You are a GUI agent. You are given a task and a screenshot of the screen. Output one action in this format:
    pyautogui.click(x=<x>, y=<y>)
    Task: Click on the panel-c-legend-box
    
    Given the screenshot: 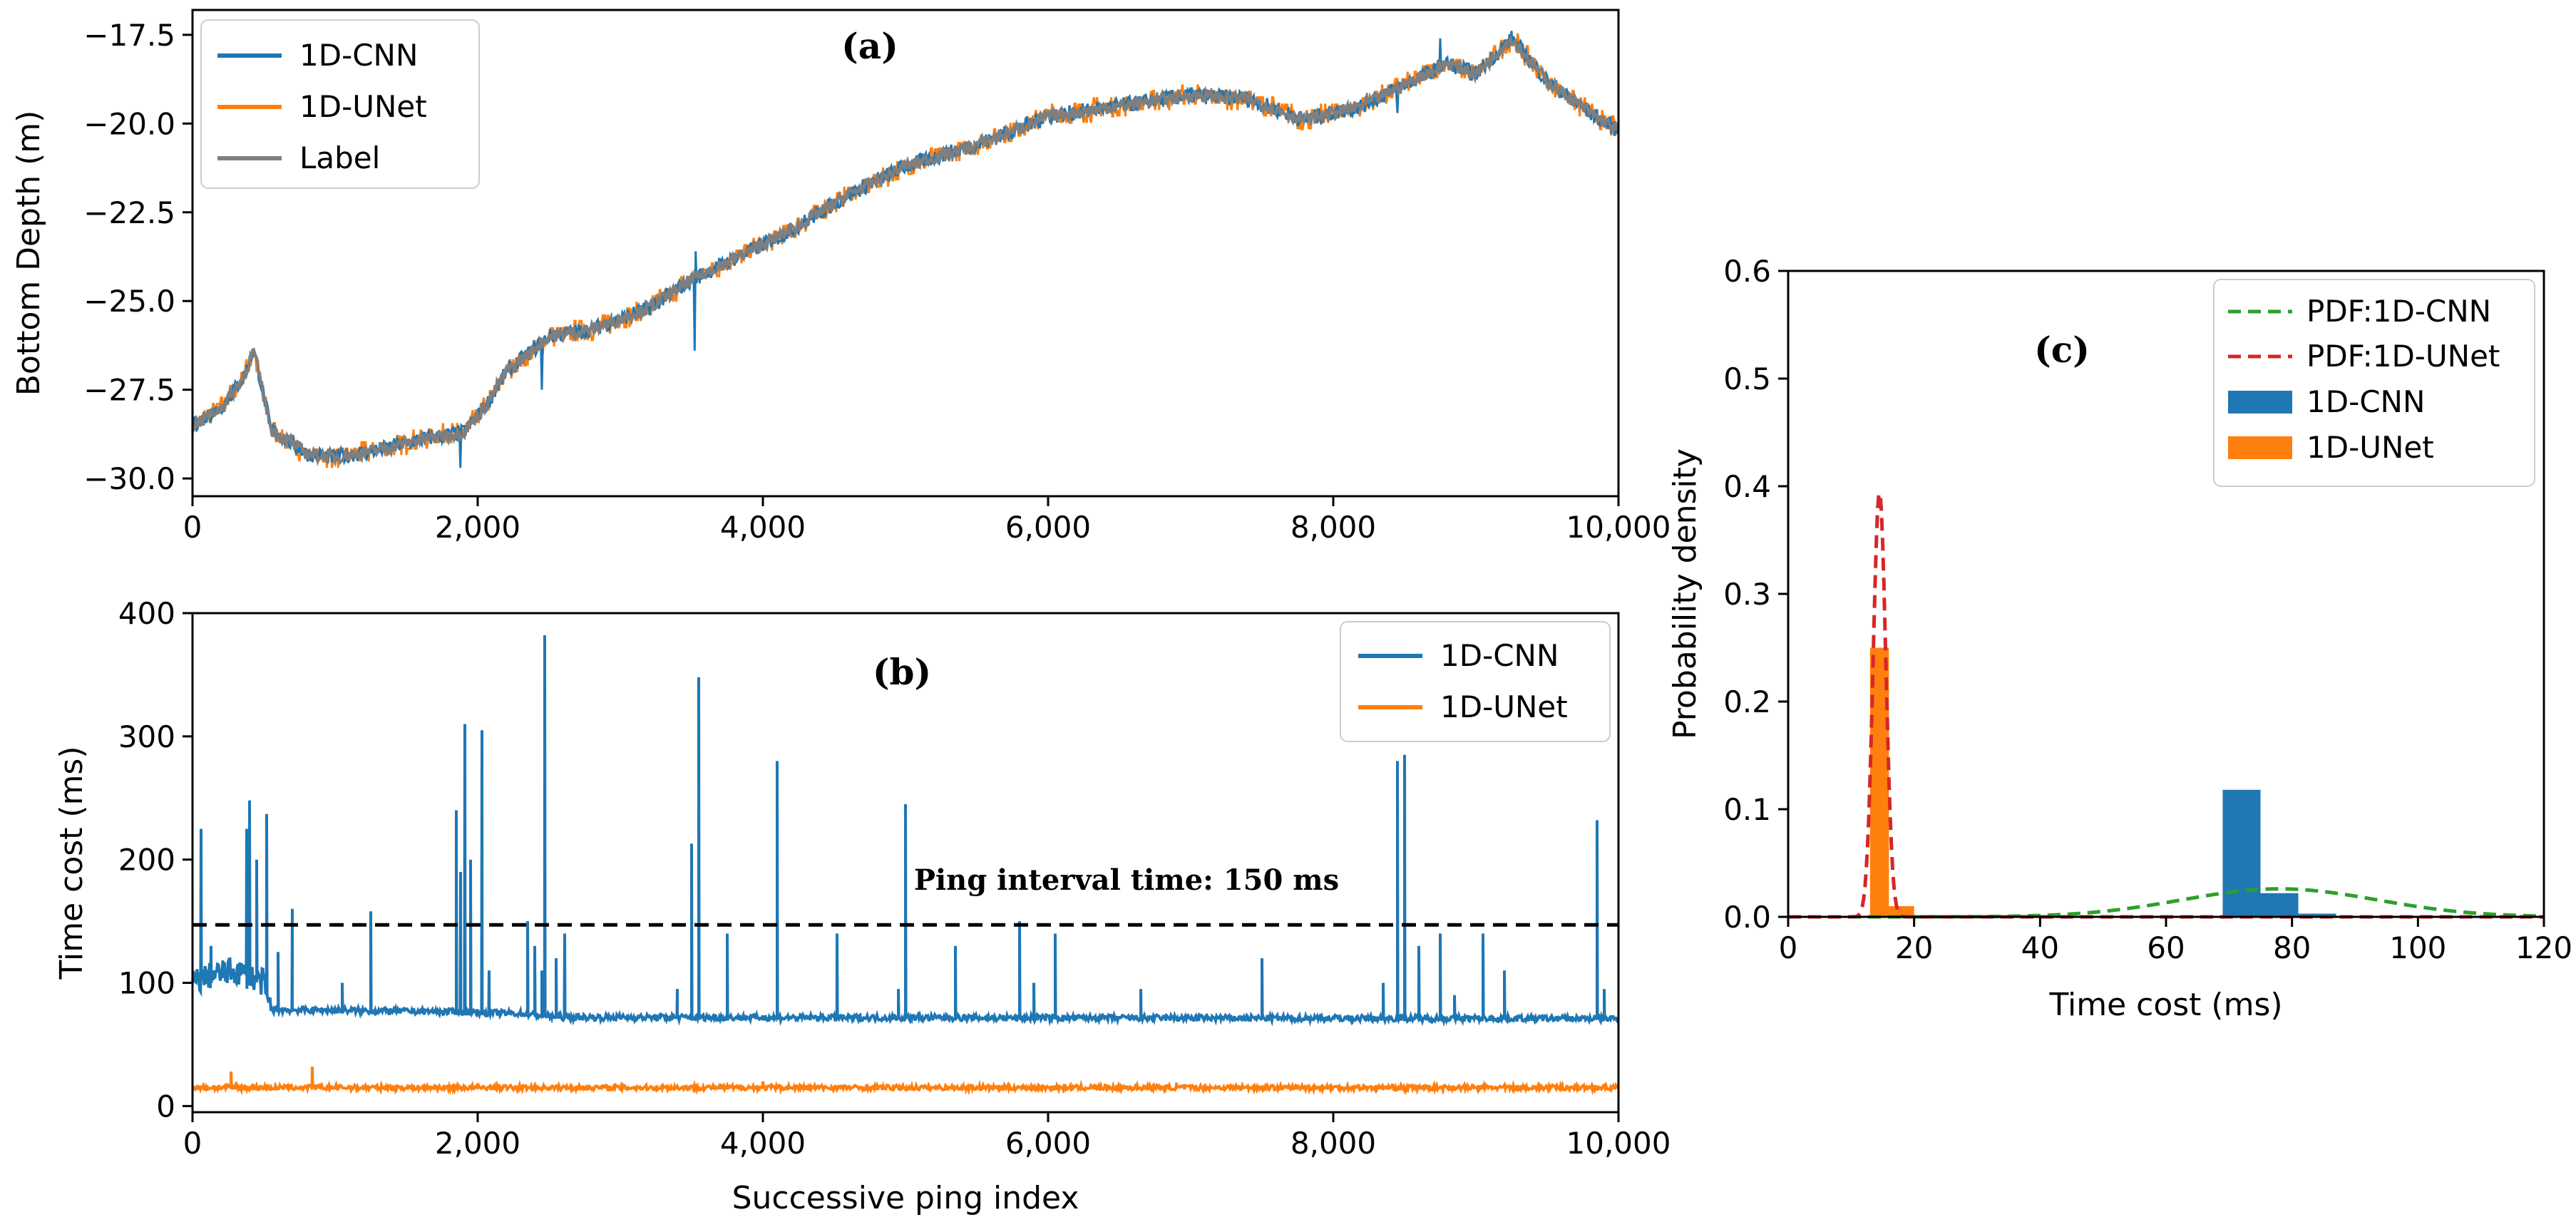 What is the action you would take?
    pyautogui.click(x=2374, y=383)
    